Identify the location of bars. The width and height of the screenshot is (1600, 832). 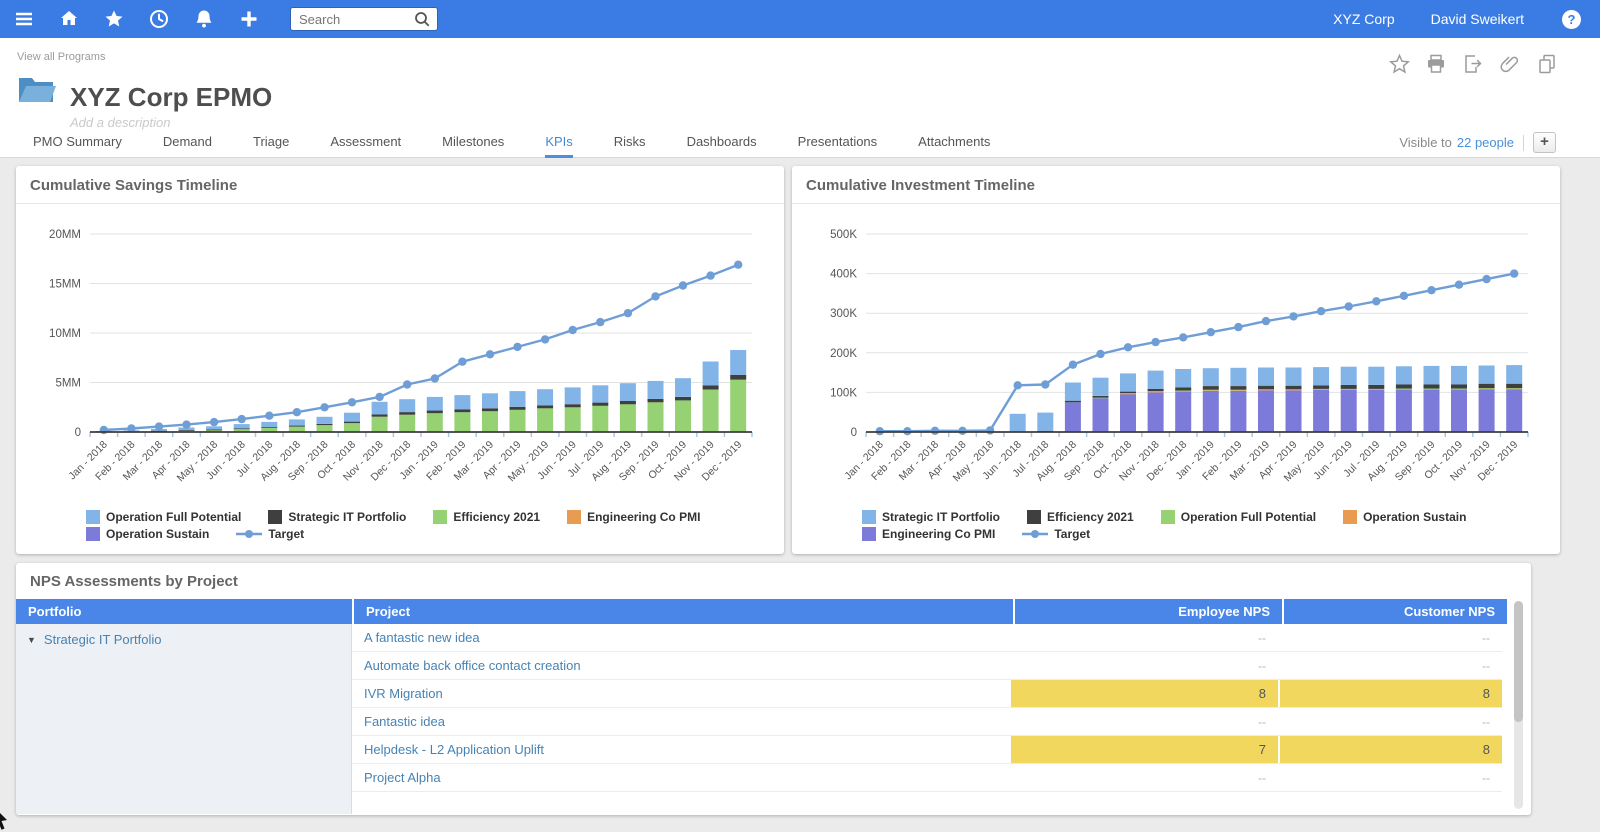
(421, 391).